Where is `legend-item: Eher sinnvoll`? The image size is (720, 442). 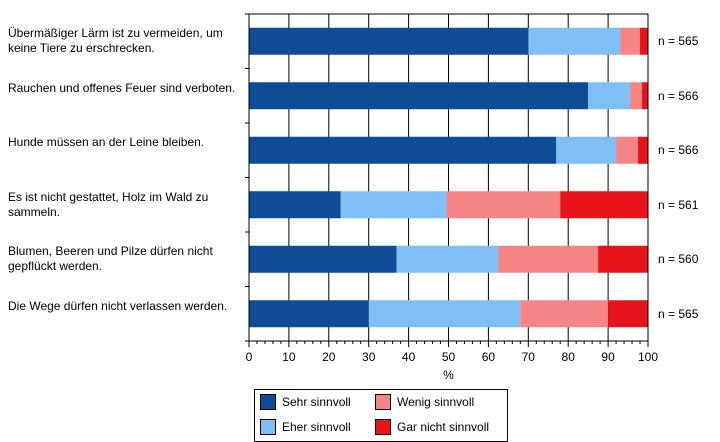
legend-item: Eher sinnvoll is located at coordinates (305, 427).